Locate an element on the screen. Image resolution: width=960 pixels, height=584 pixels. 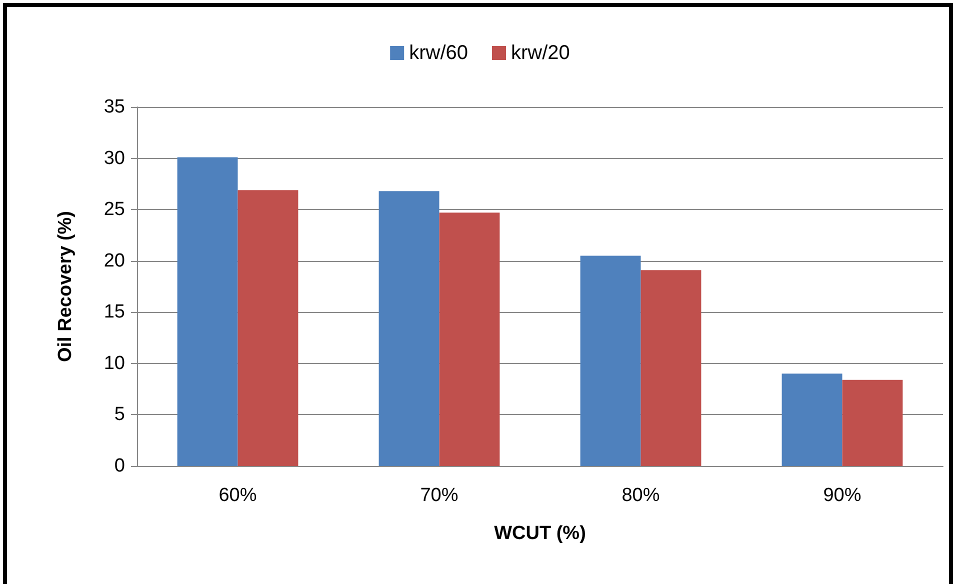
y-axis-title: Oil Recovery (%) is located at coordinates (65, 286).